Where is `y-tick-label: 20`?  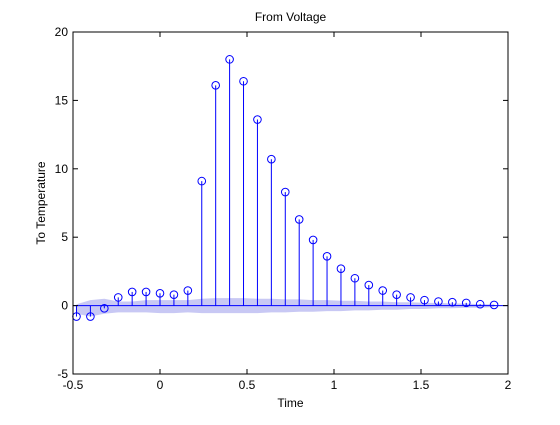
y-tick-label: 20 is located at coordinates (62, 32).